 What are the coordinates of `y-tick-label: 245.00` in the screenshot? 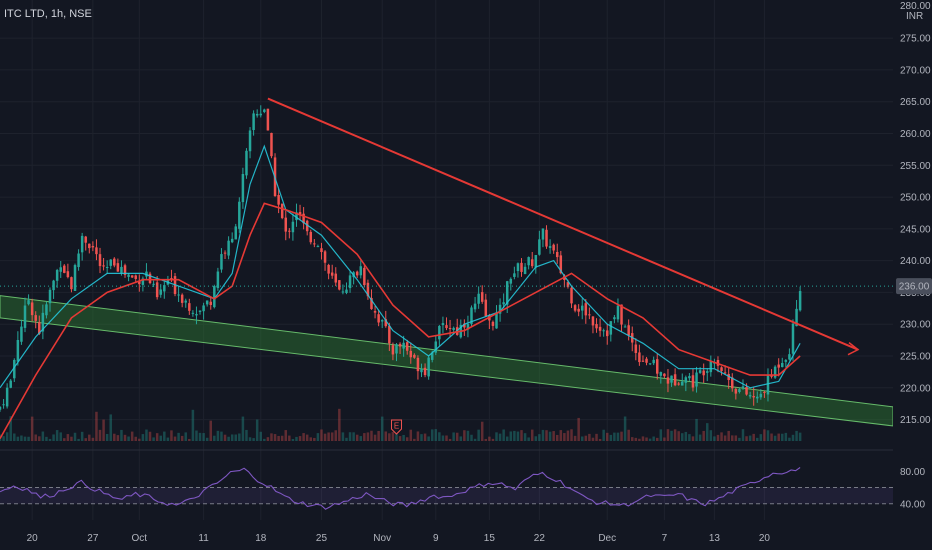 It's located at (915, 229).